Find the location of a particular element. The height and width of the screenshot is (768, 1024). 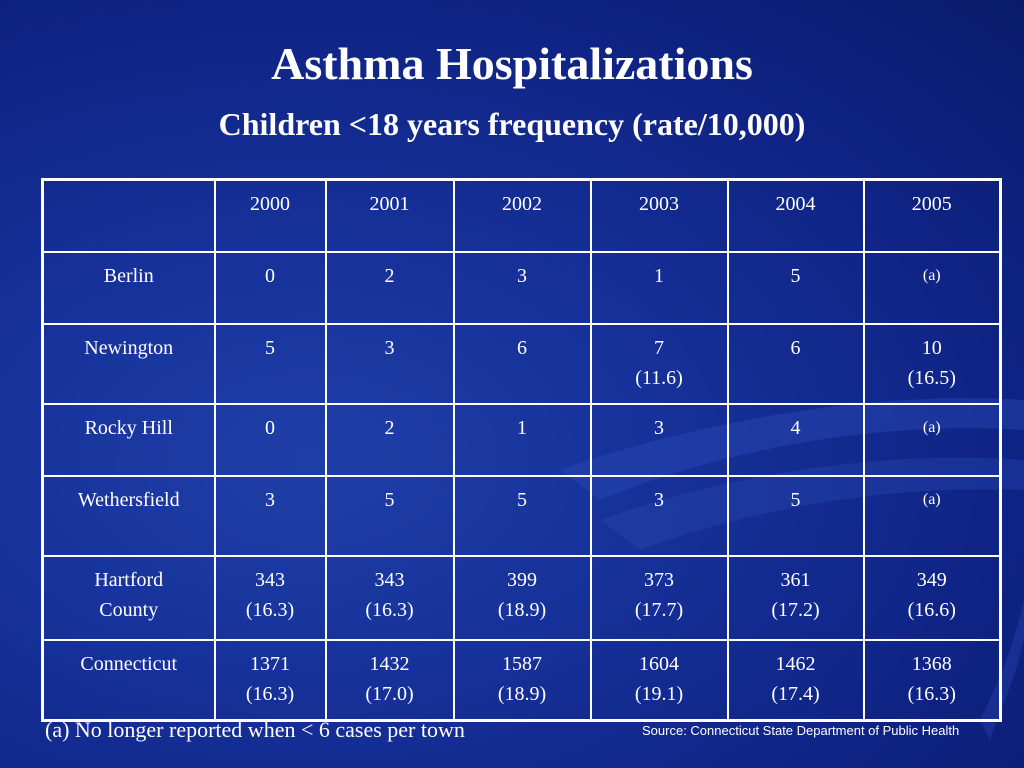

header-cell-year: 2004 is located at coordinates (795, 215).